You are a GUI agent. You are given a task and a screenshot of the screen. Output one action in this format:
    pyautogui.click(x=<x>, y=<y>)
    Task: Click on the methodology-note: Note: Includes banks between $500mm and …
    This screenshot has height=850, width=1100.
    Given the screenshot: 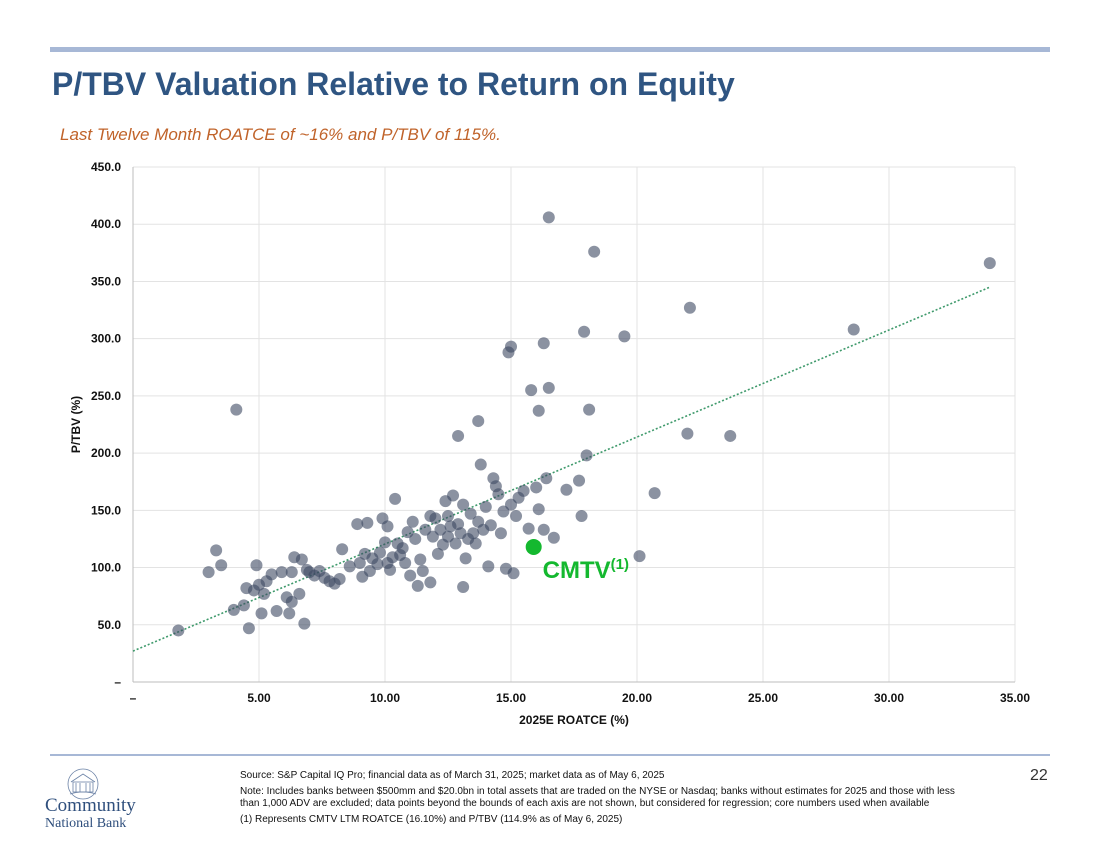 What is the action you would take?
    pyautogui.click(x=597, y=797)
    